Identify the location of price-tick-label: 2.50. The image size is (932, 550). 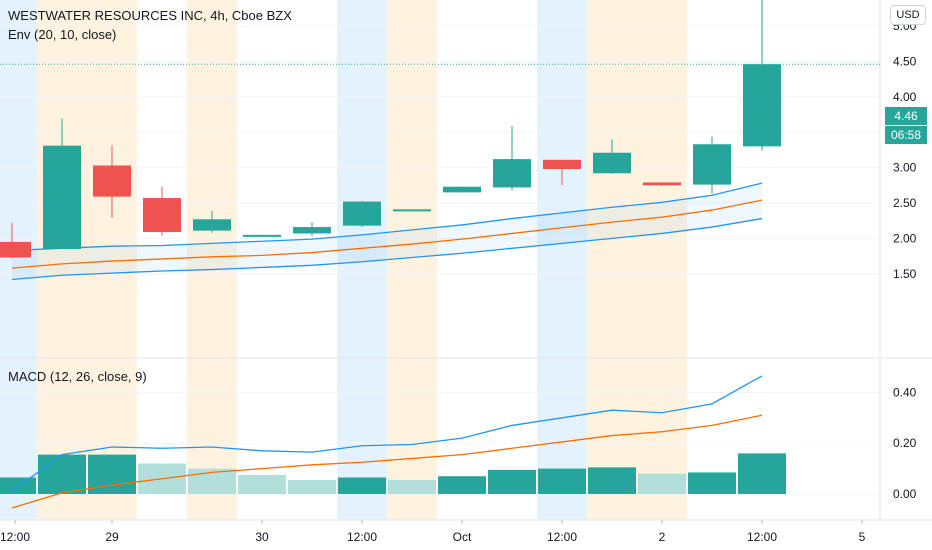
(905, 203).